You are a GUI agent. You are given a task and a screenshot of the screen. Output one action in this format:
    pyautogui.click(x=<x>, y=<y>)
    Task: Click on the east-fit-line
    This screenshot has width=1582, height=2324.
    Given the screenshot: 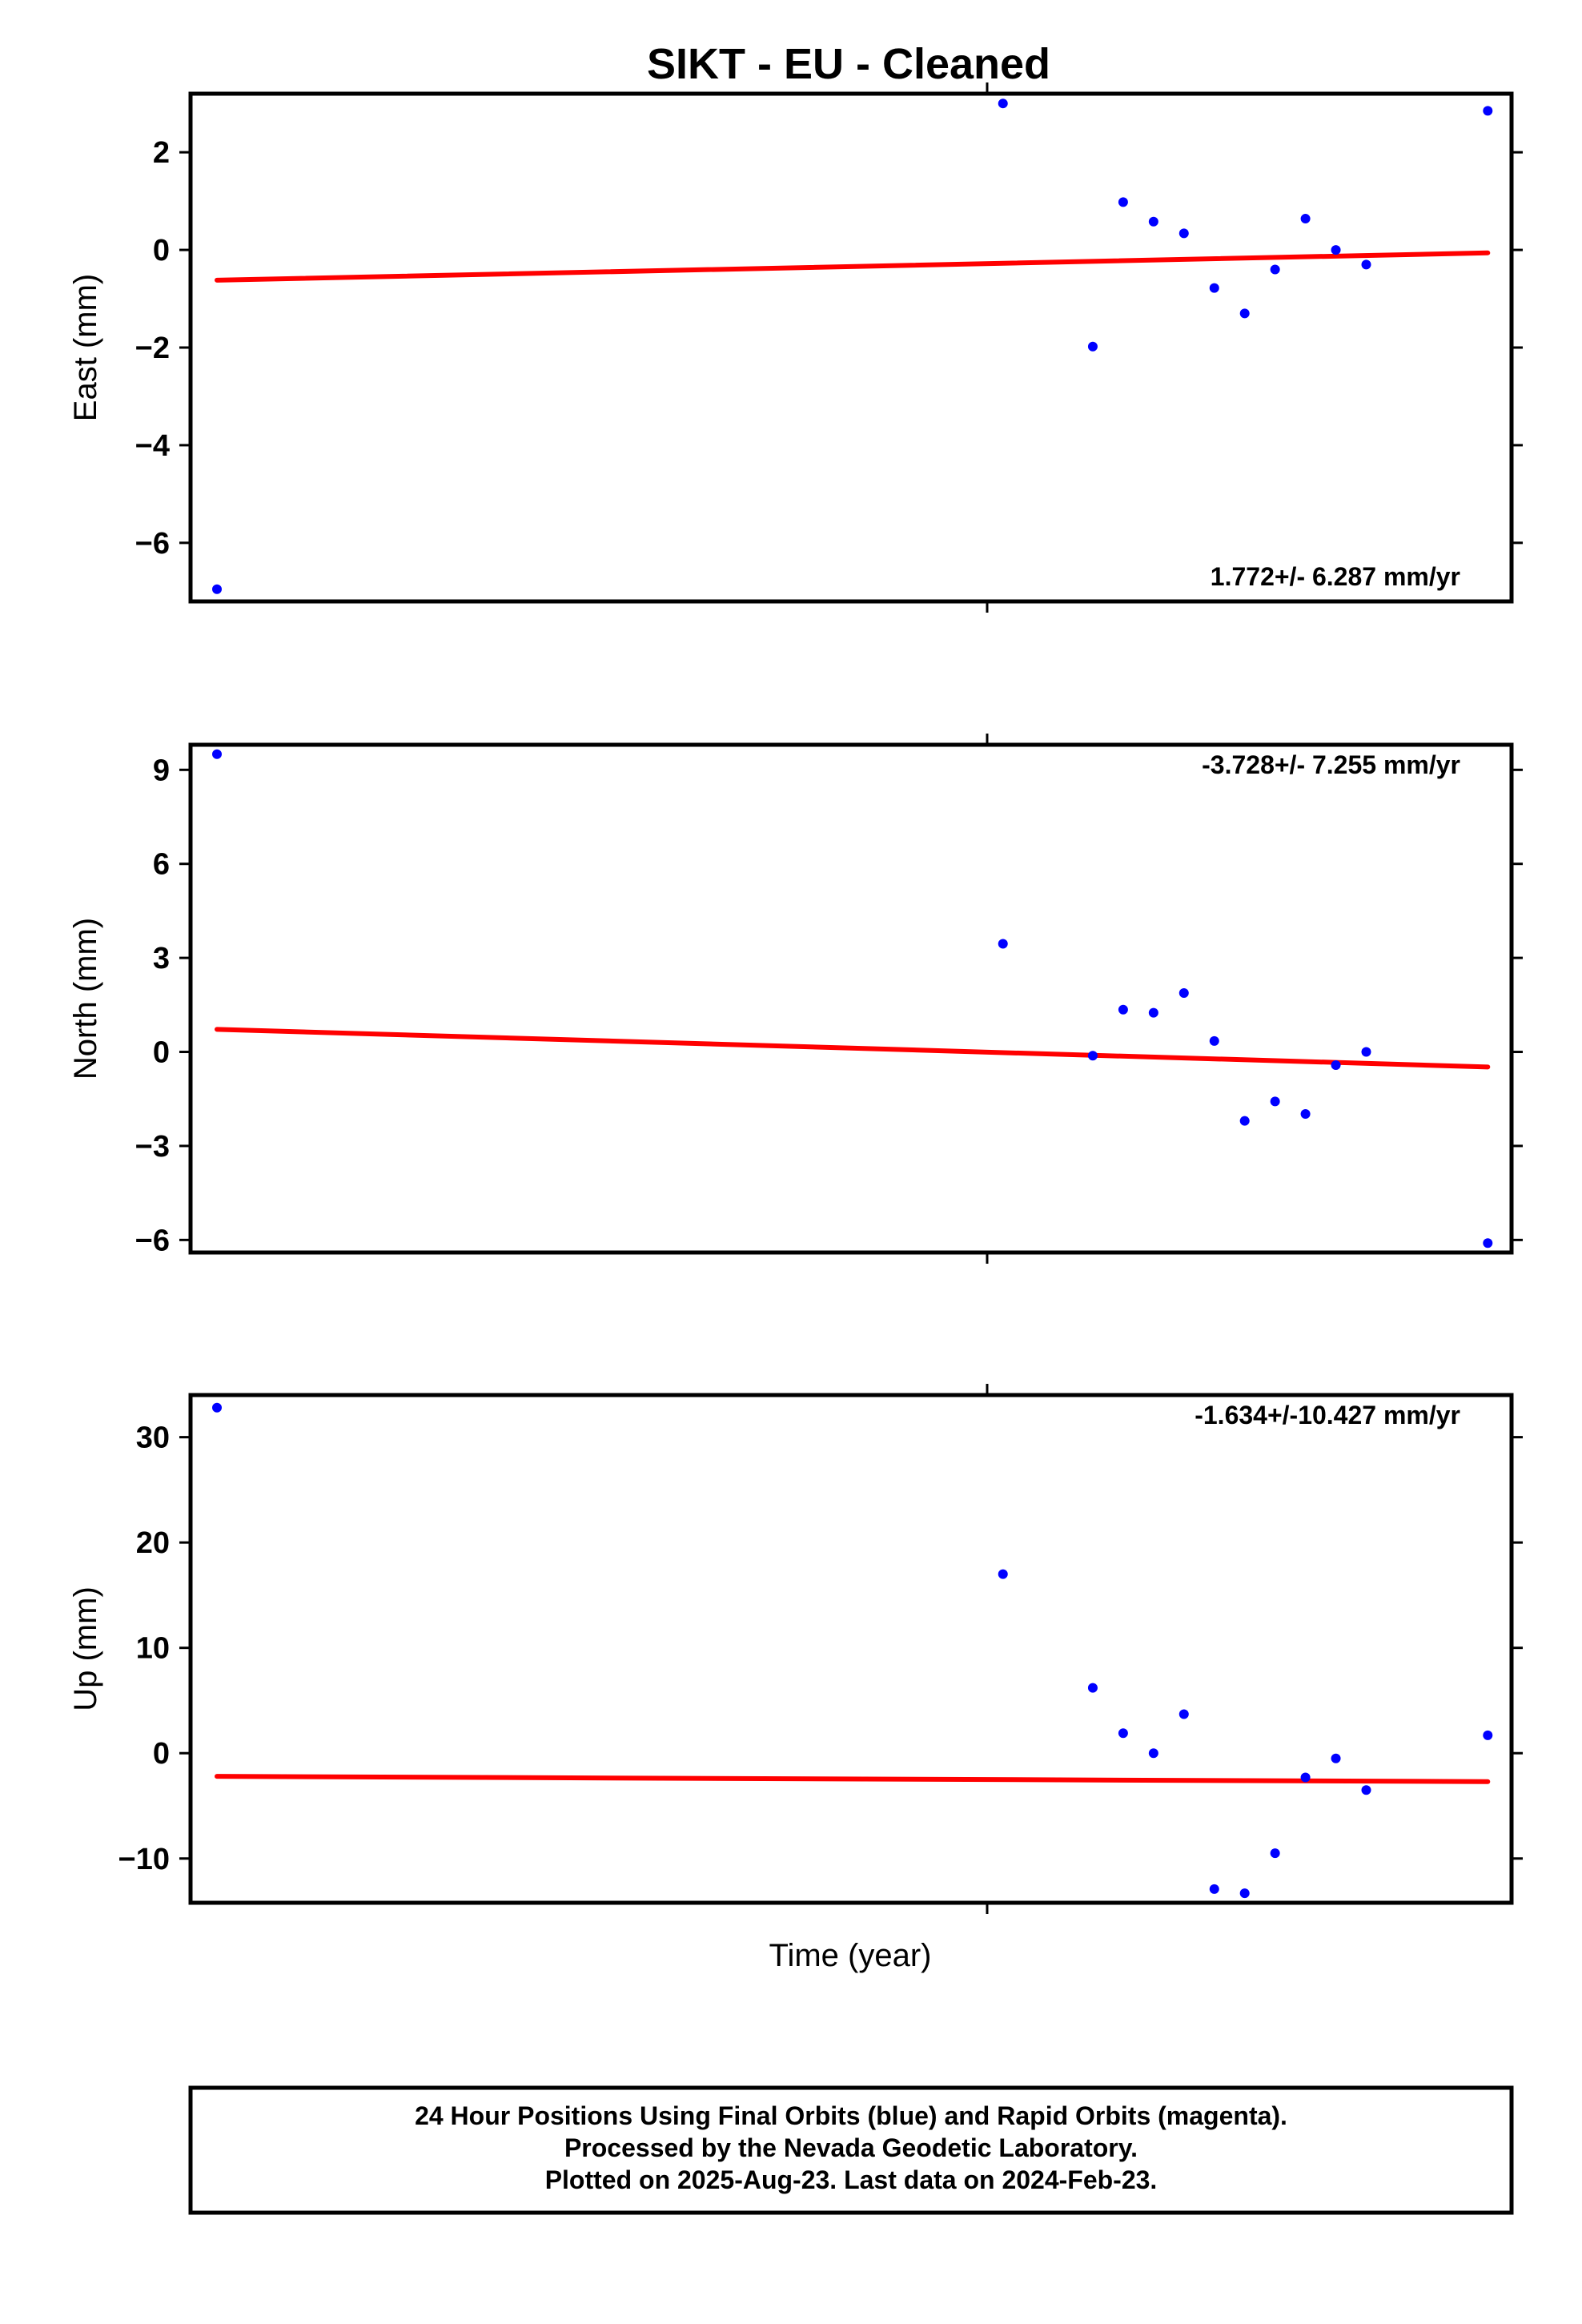 What is the action you would take?
    pyautogui.click(x=853, y=266)
    